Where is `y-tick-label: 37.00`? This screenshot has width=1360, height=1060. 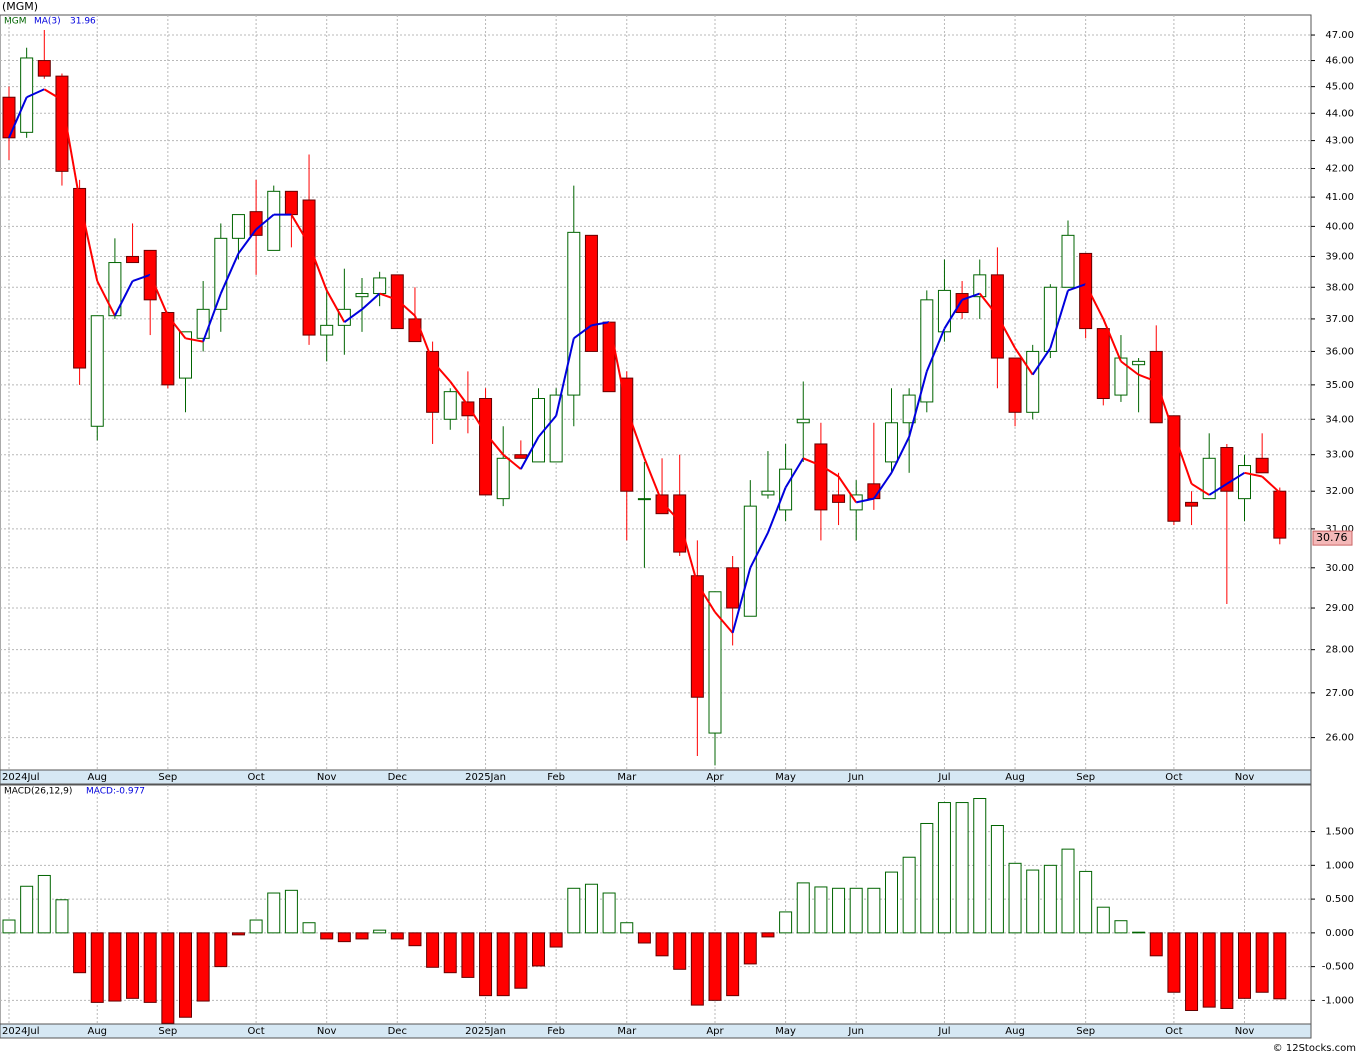
y-tick-label: 37.00 is located at coordinates (1339, 319).